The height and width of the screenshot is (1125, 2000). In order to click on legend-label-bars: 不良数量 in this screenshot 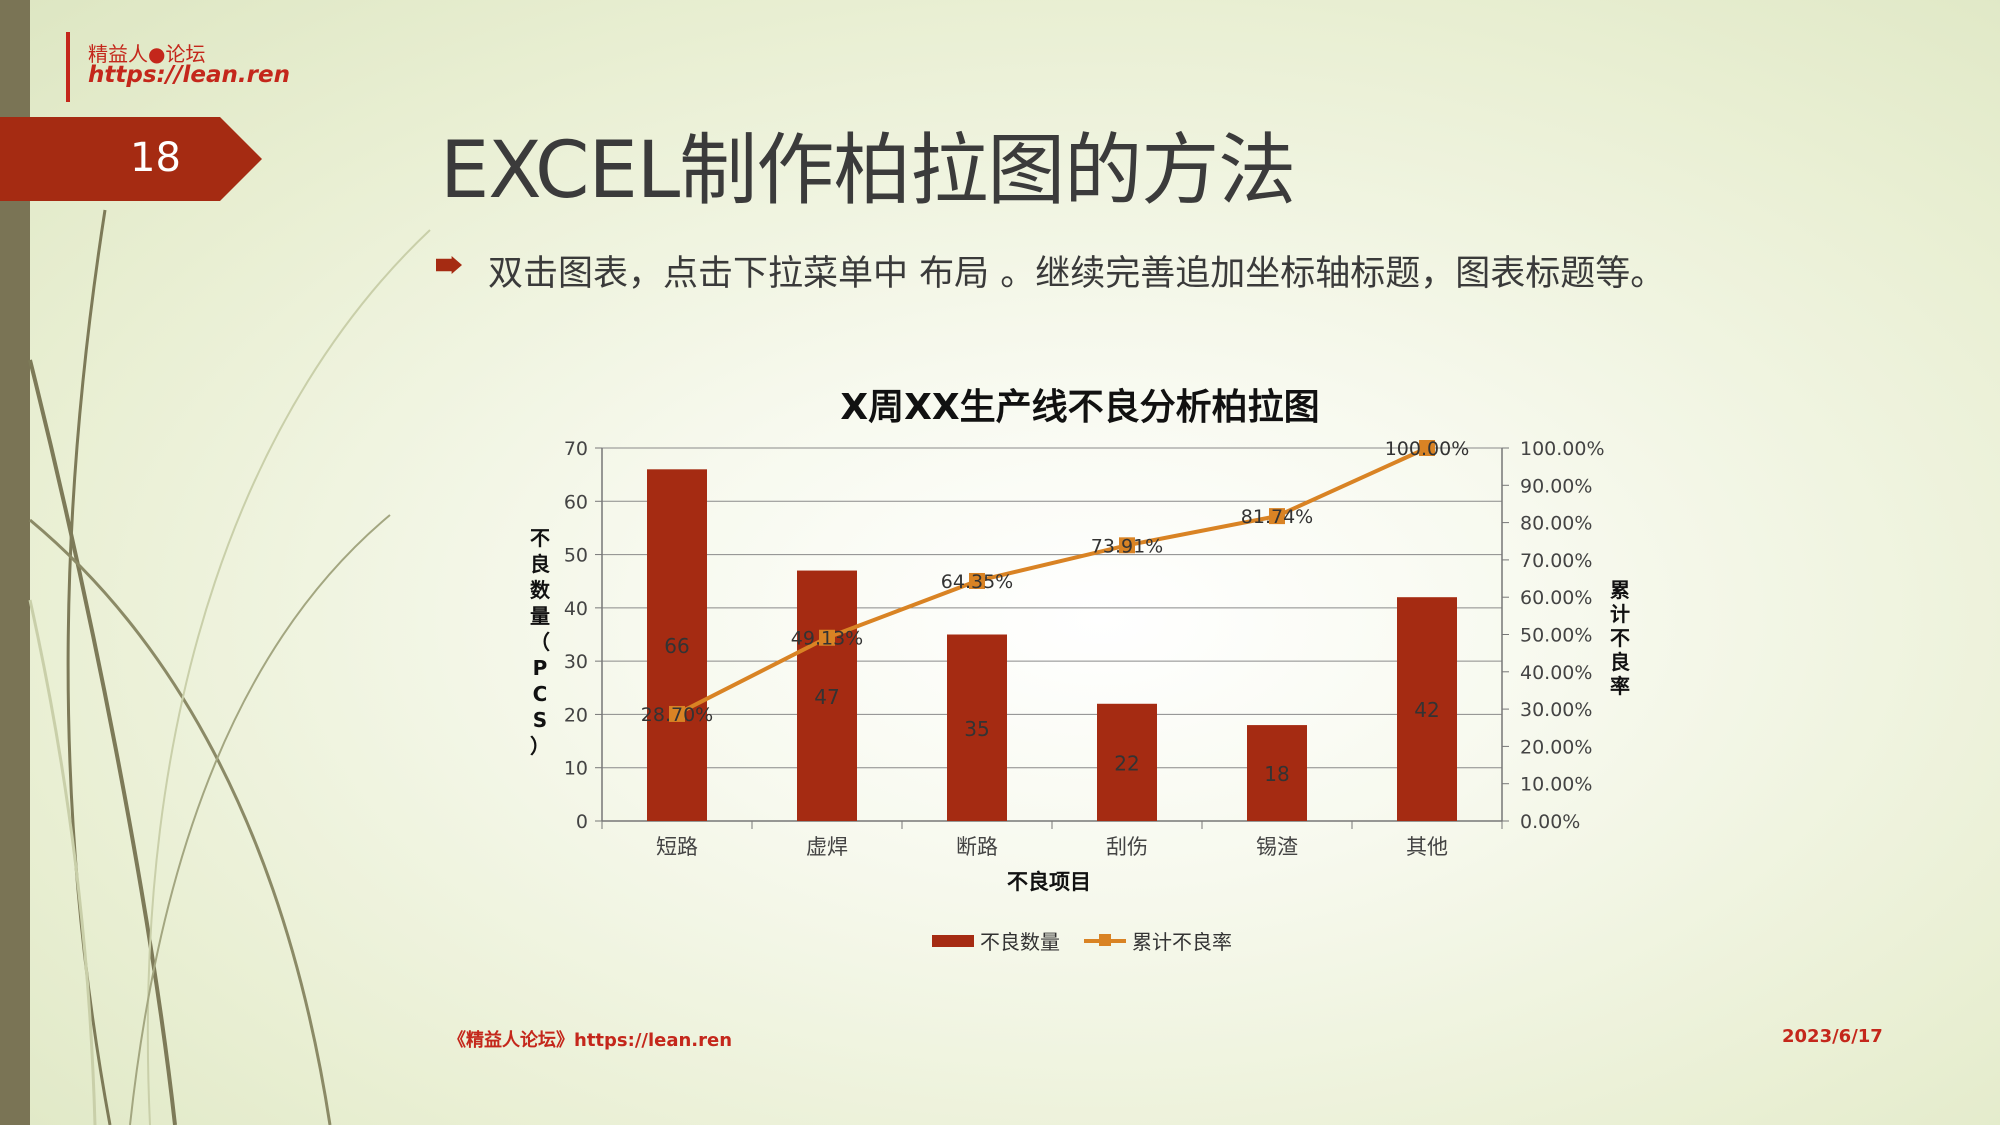, I will do `click(1020, 942)`.